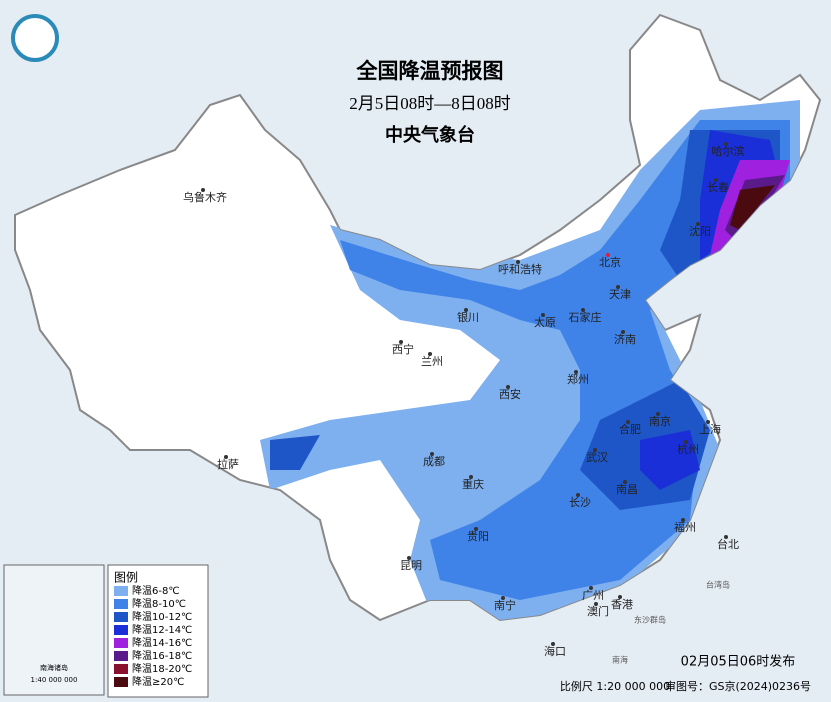 The width and height of the screenshot is (831, 702). I want to click on city-label: 福州, so click(685, 527).